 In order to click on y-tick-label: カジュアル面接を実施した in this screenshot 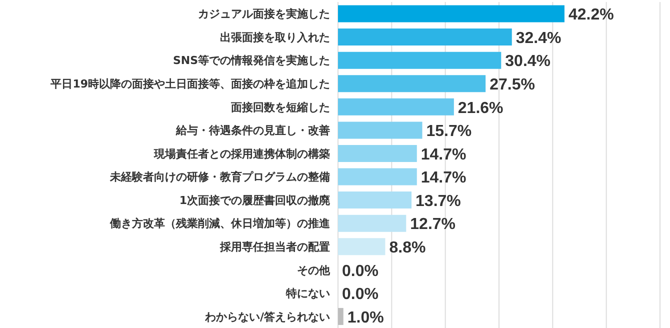, I will do `click(264, 14)`.